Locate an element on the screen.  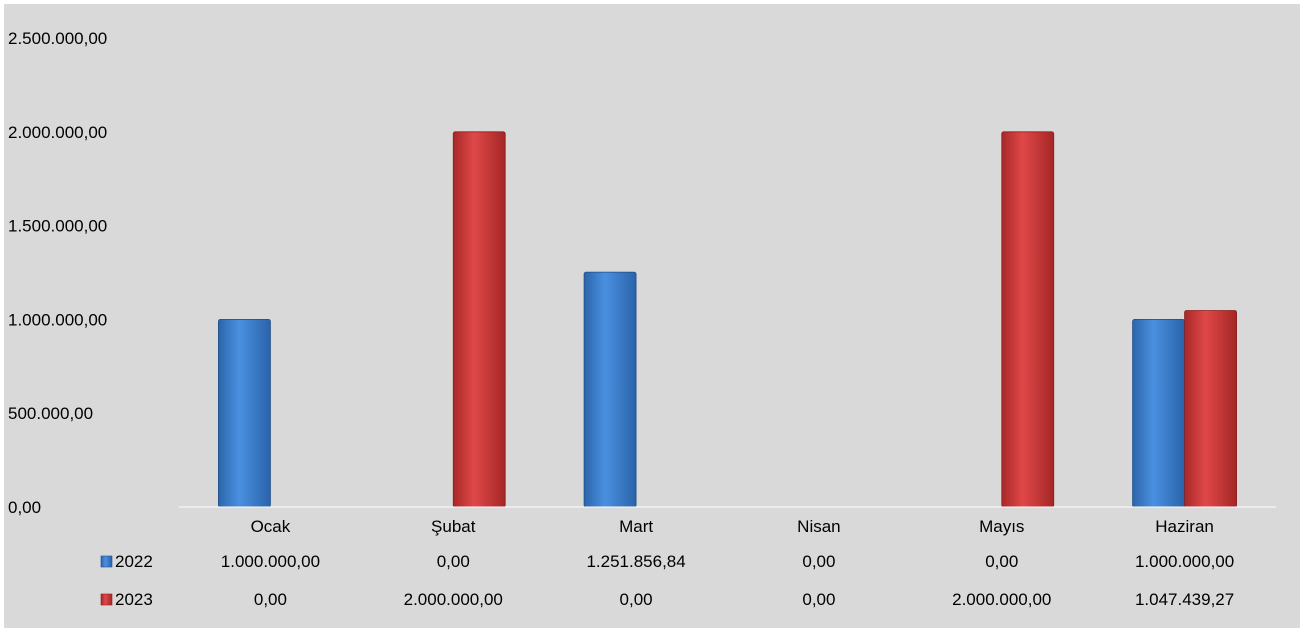
x-category-label: Mayıs is located at coordinates (1001, 526).